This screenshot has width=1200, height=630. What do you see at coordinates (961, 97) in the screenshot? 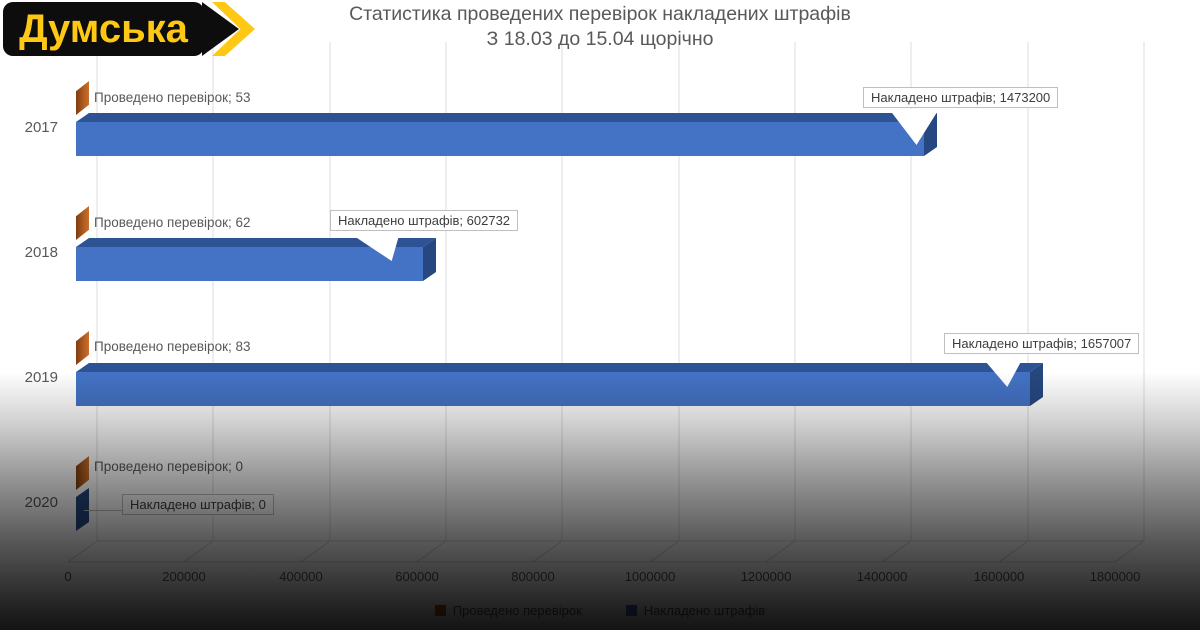
I see `fines-callout-2017: Накладено штрафів; 1473200` at bounding box center [961, 97].